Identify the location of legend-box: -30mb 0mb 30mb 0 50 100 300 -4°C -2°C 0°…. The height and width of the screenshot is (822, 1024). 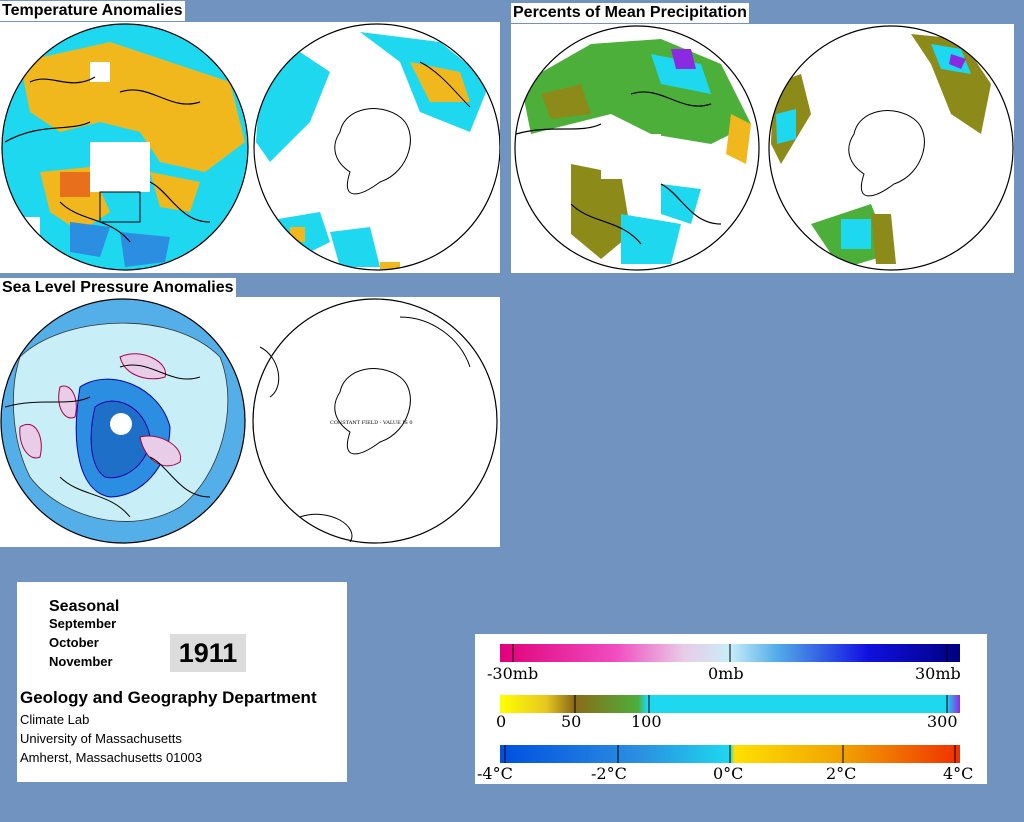
(731, 709).